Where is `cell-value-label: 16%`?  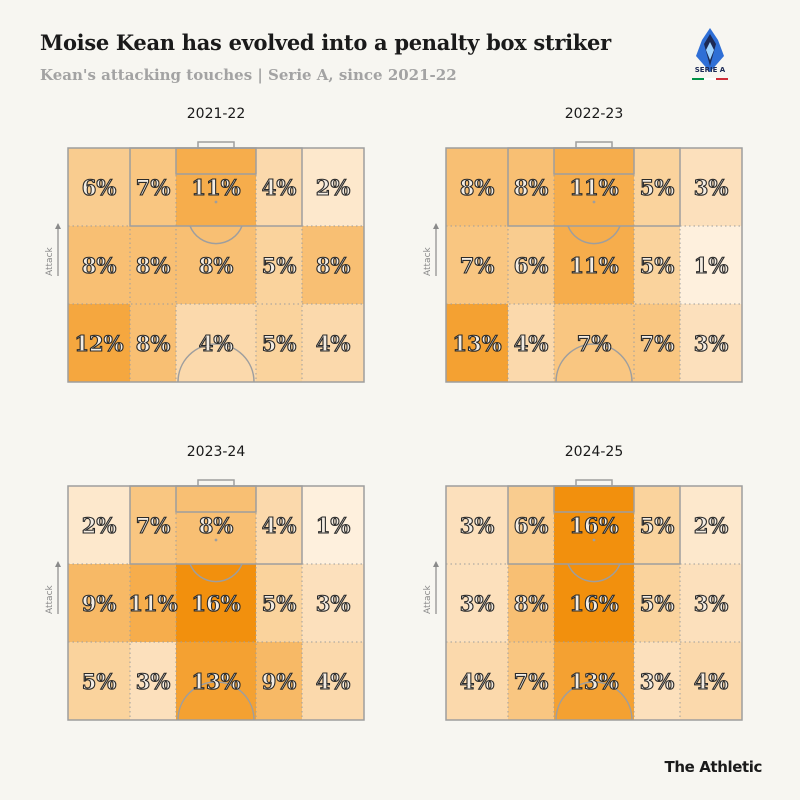
cell-value-label: 16% is located at coordinates (593, 525).